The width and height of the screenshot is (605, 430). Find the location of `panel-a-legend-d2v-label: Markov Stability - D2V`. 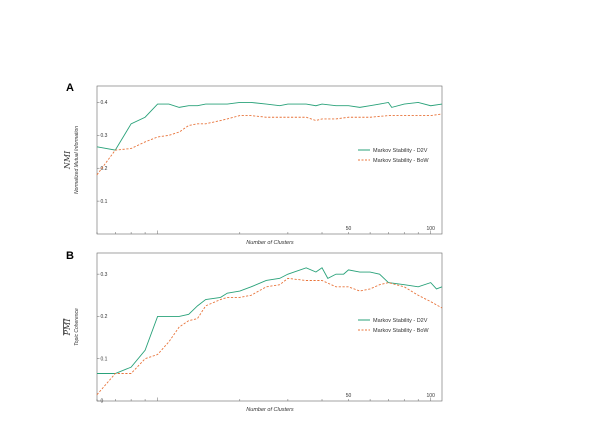

panel-a-legend-d2v-label: Markov Stability - D2V is located at coordinates (400, 151).